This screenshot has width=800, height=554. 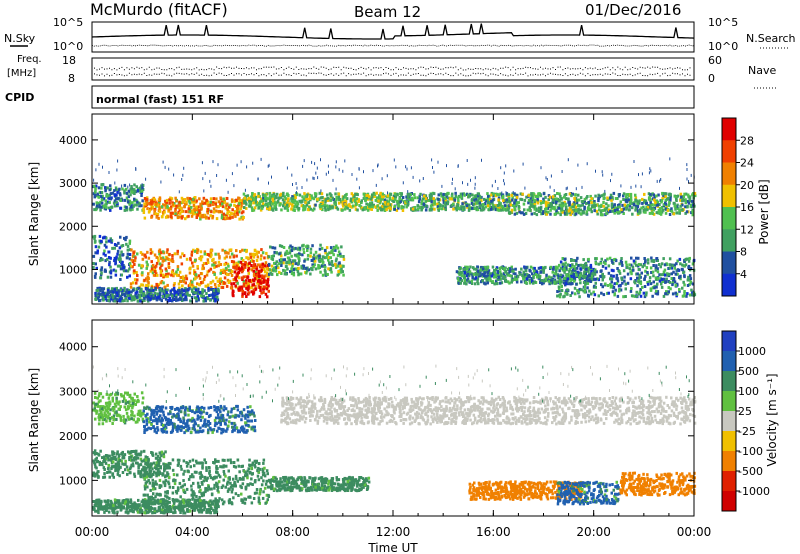 What do you see at coordinates (729, 129) in the screenshot?
I see `colorbar-segment` at bounding box center [729, 129].